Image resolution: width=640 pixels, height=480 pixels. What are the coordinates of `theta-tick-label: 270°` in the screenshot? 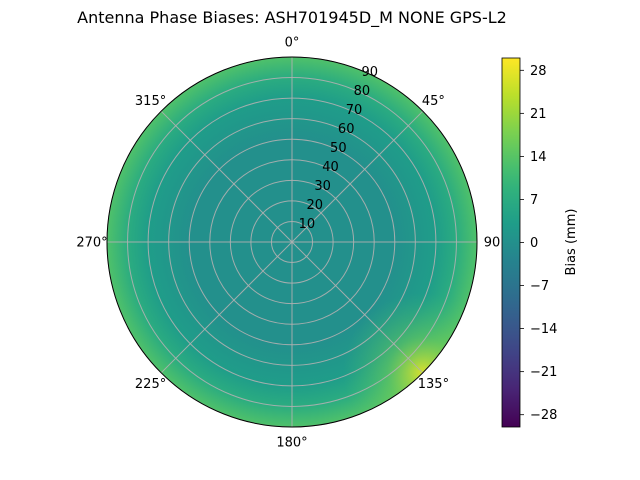 It's located at (91, 243).